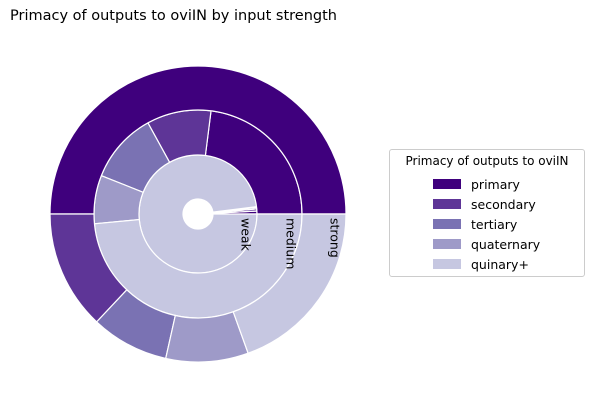 The width and height of the screenshot is (599, 409). Describe the element at coordinates (246, 235) in the screenshot. I see `ring-label-weak: weak` at that location.